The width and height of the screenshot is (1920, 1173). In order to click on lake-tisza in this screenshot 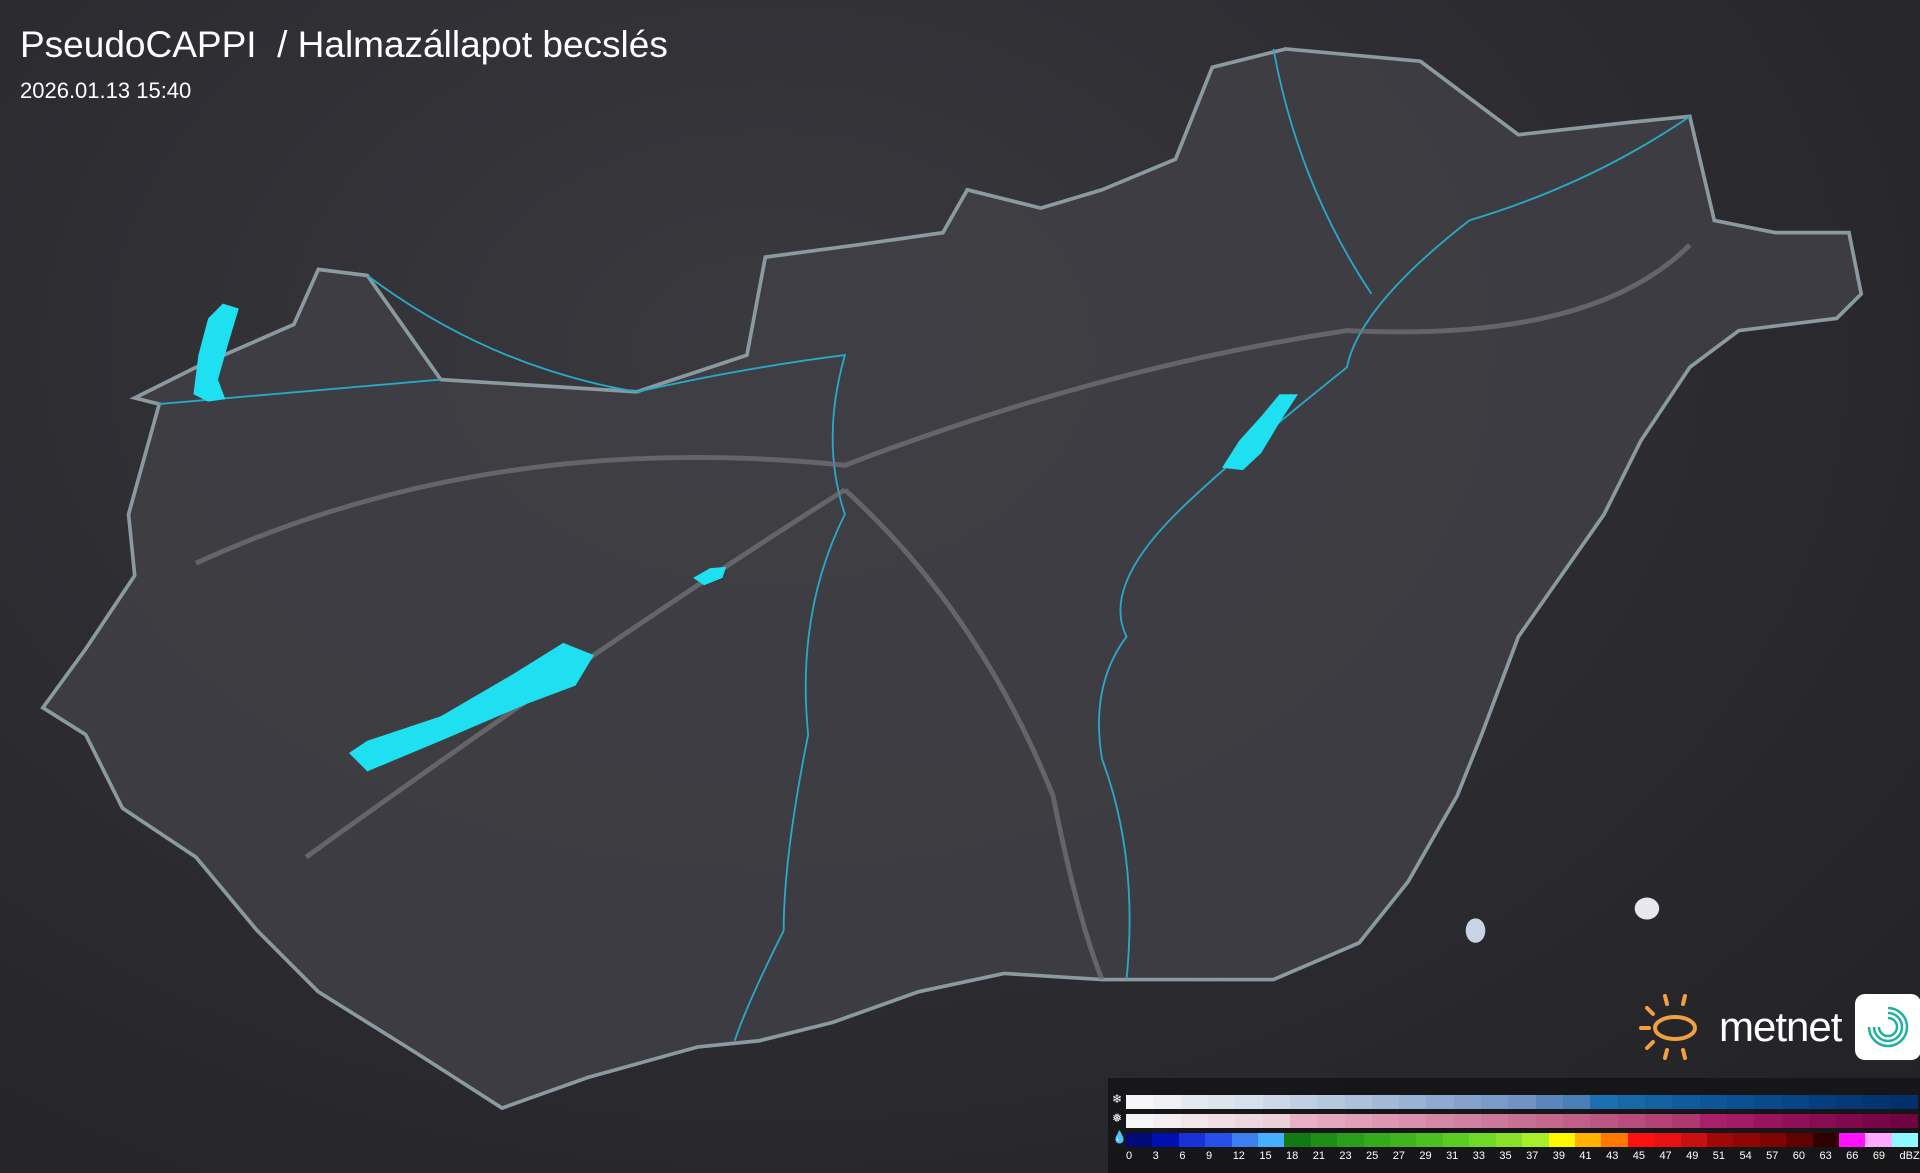, I will do `click(1260, 432)`.